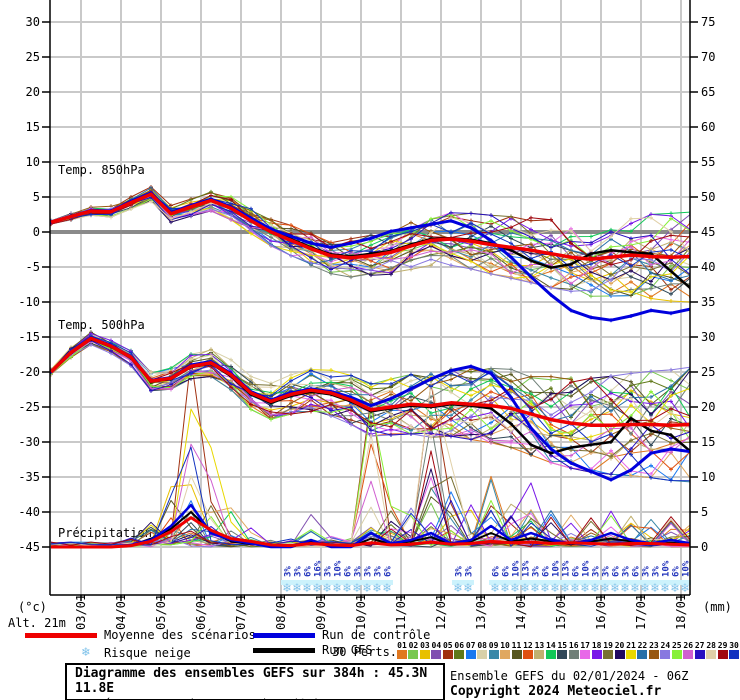 The width and height of the screenshot is (740, 700). What do you see at coordinates (654, 645) in the screenshot?
I see `pert-number: 23` at bounding box center [654, 645].